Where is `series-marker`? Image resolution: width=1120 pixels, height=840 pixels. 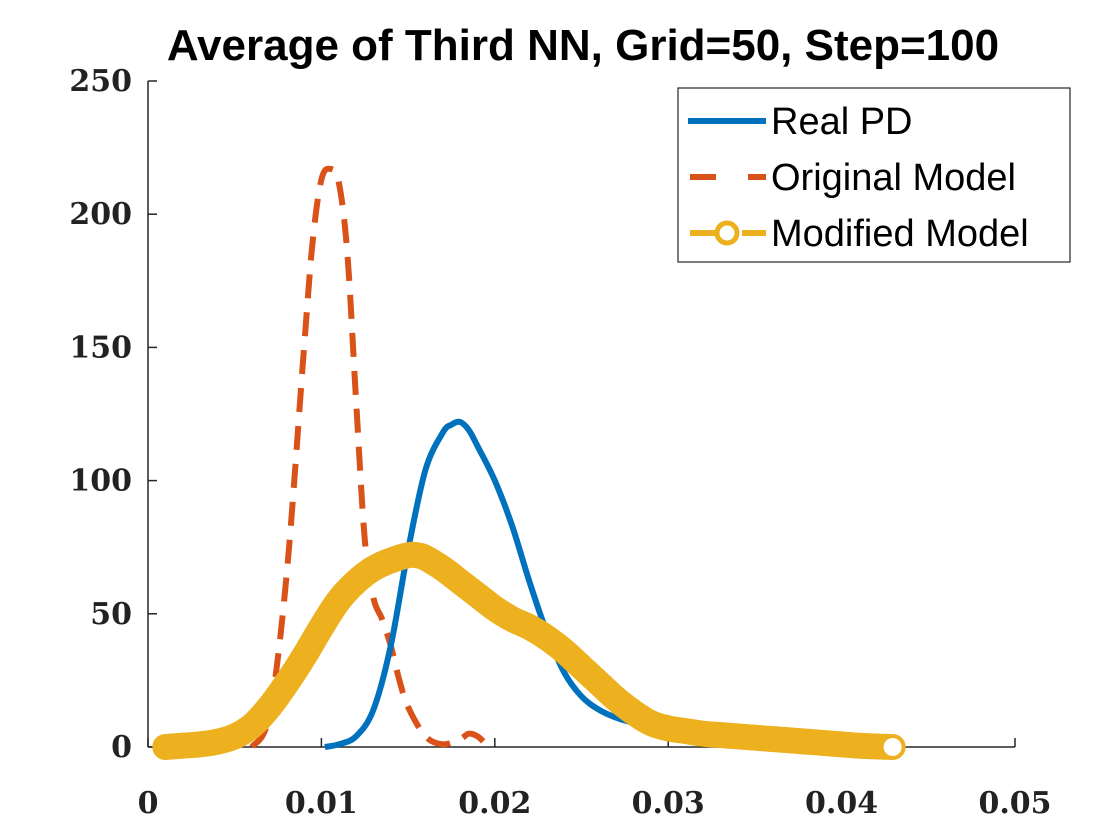
series-marker is located at coordinates (892, 746).